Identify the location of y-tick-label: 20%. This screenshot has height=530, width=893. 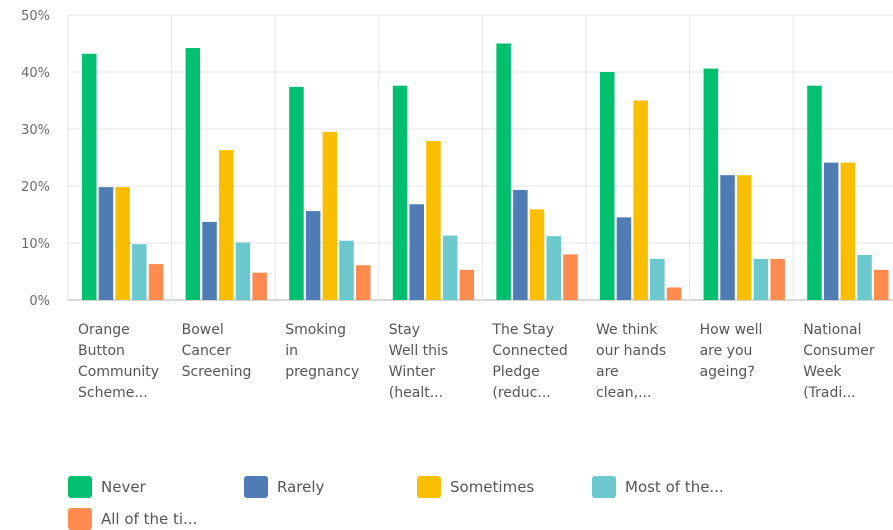
(35, 187).